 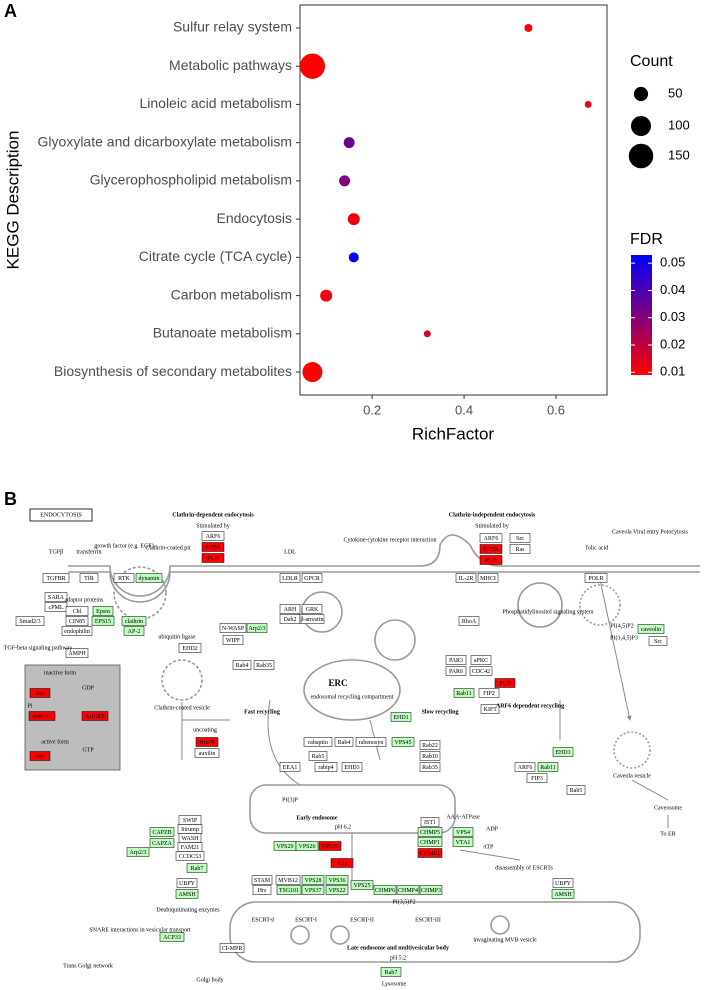 I want to click on y-tick-label: Citrate cycle (TCA cycle), so click(x=215, y=256).